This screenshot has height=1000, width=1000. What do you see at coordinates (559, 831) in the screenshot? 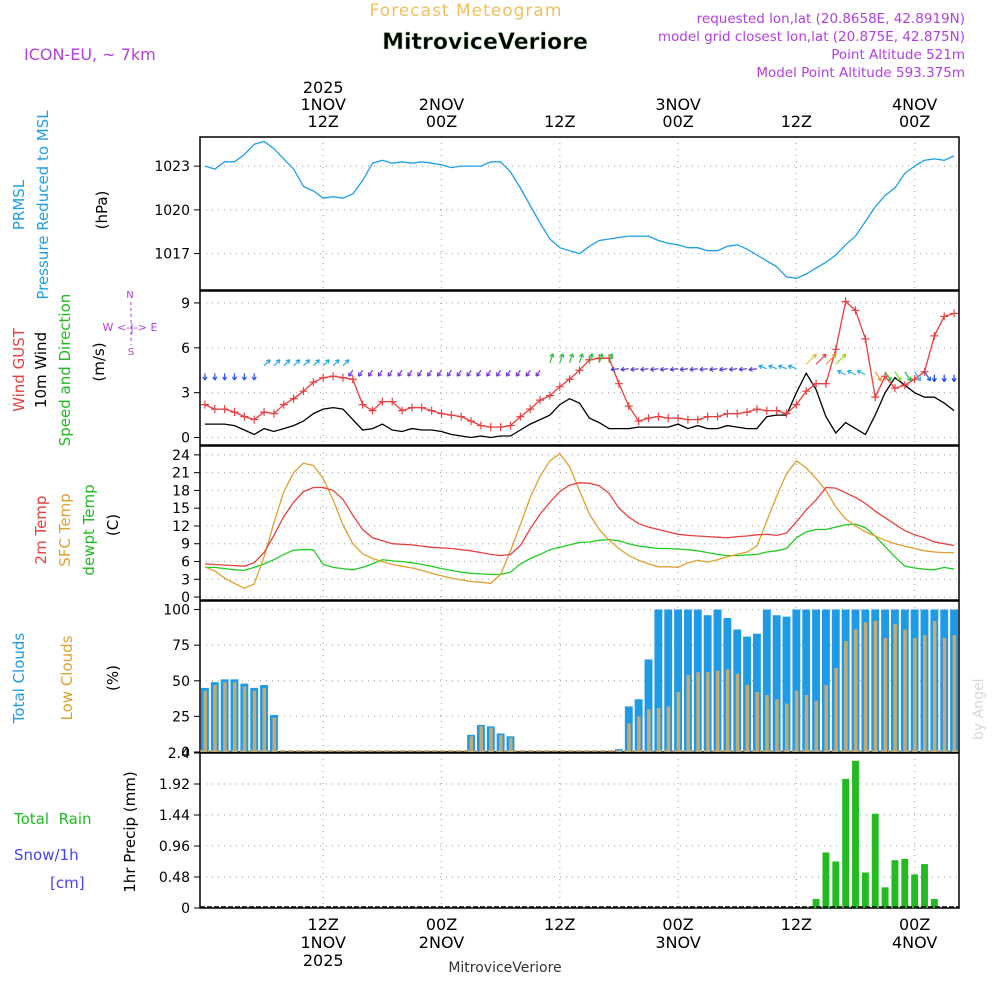
I see `precip-panel: 0 0.48 0.96 1.44 1.92 2.4` at bounding box center [559, 831].